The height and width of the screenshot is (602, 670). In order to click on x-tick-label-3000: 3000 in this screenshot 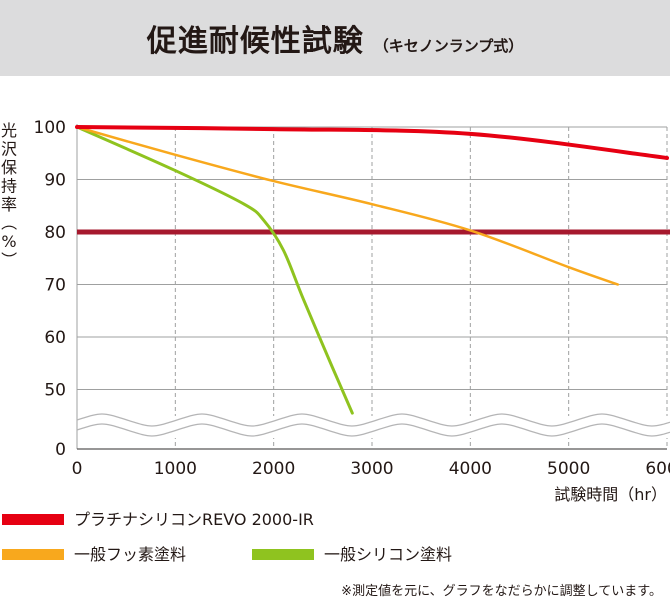, I will do `click(371, 469)`.